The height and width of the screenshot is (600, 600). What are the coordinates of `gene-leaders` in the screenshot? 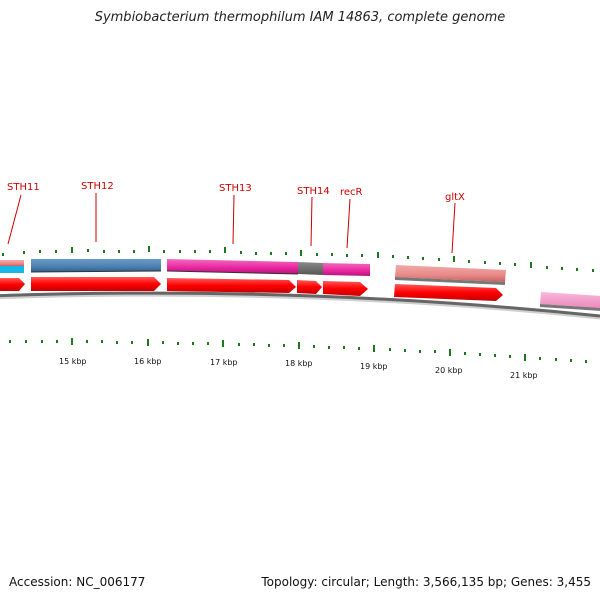 It's located at (231, 223).